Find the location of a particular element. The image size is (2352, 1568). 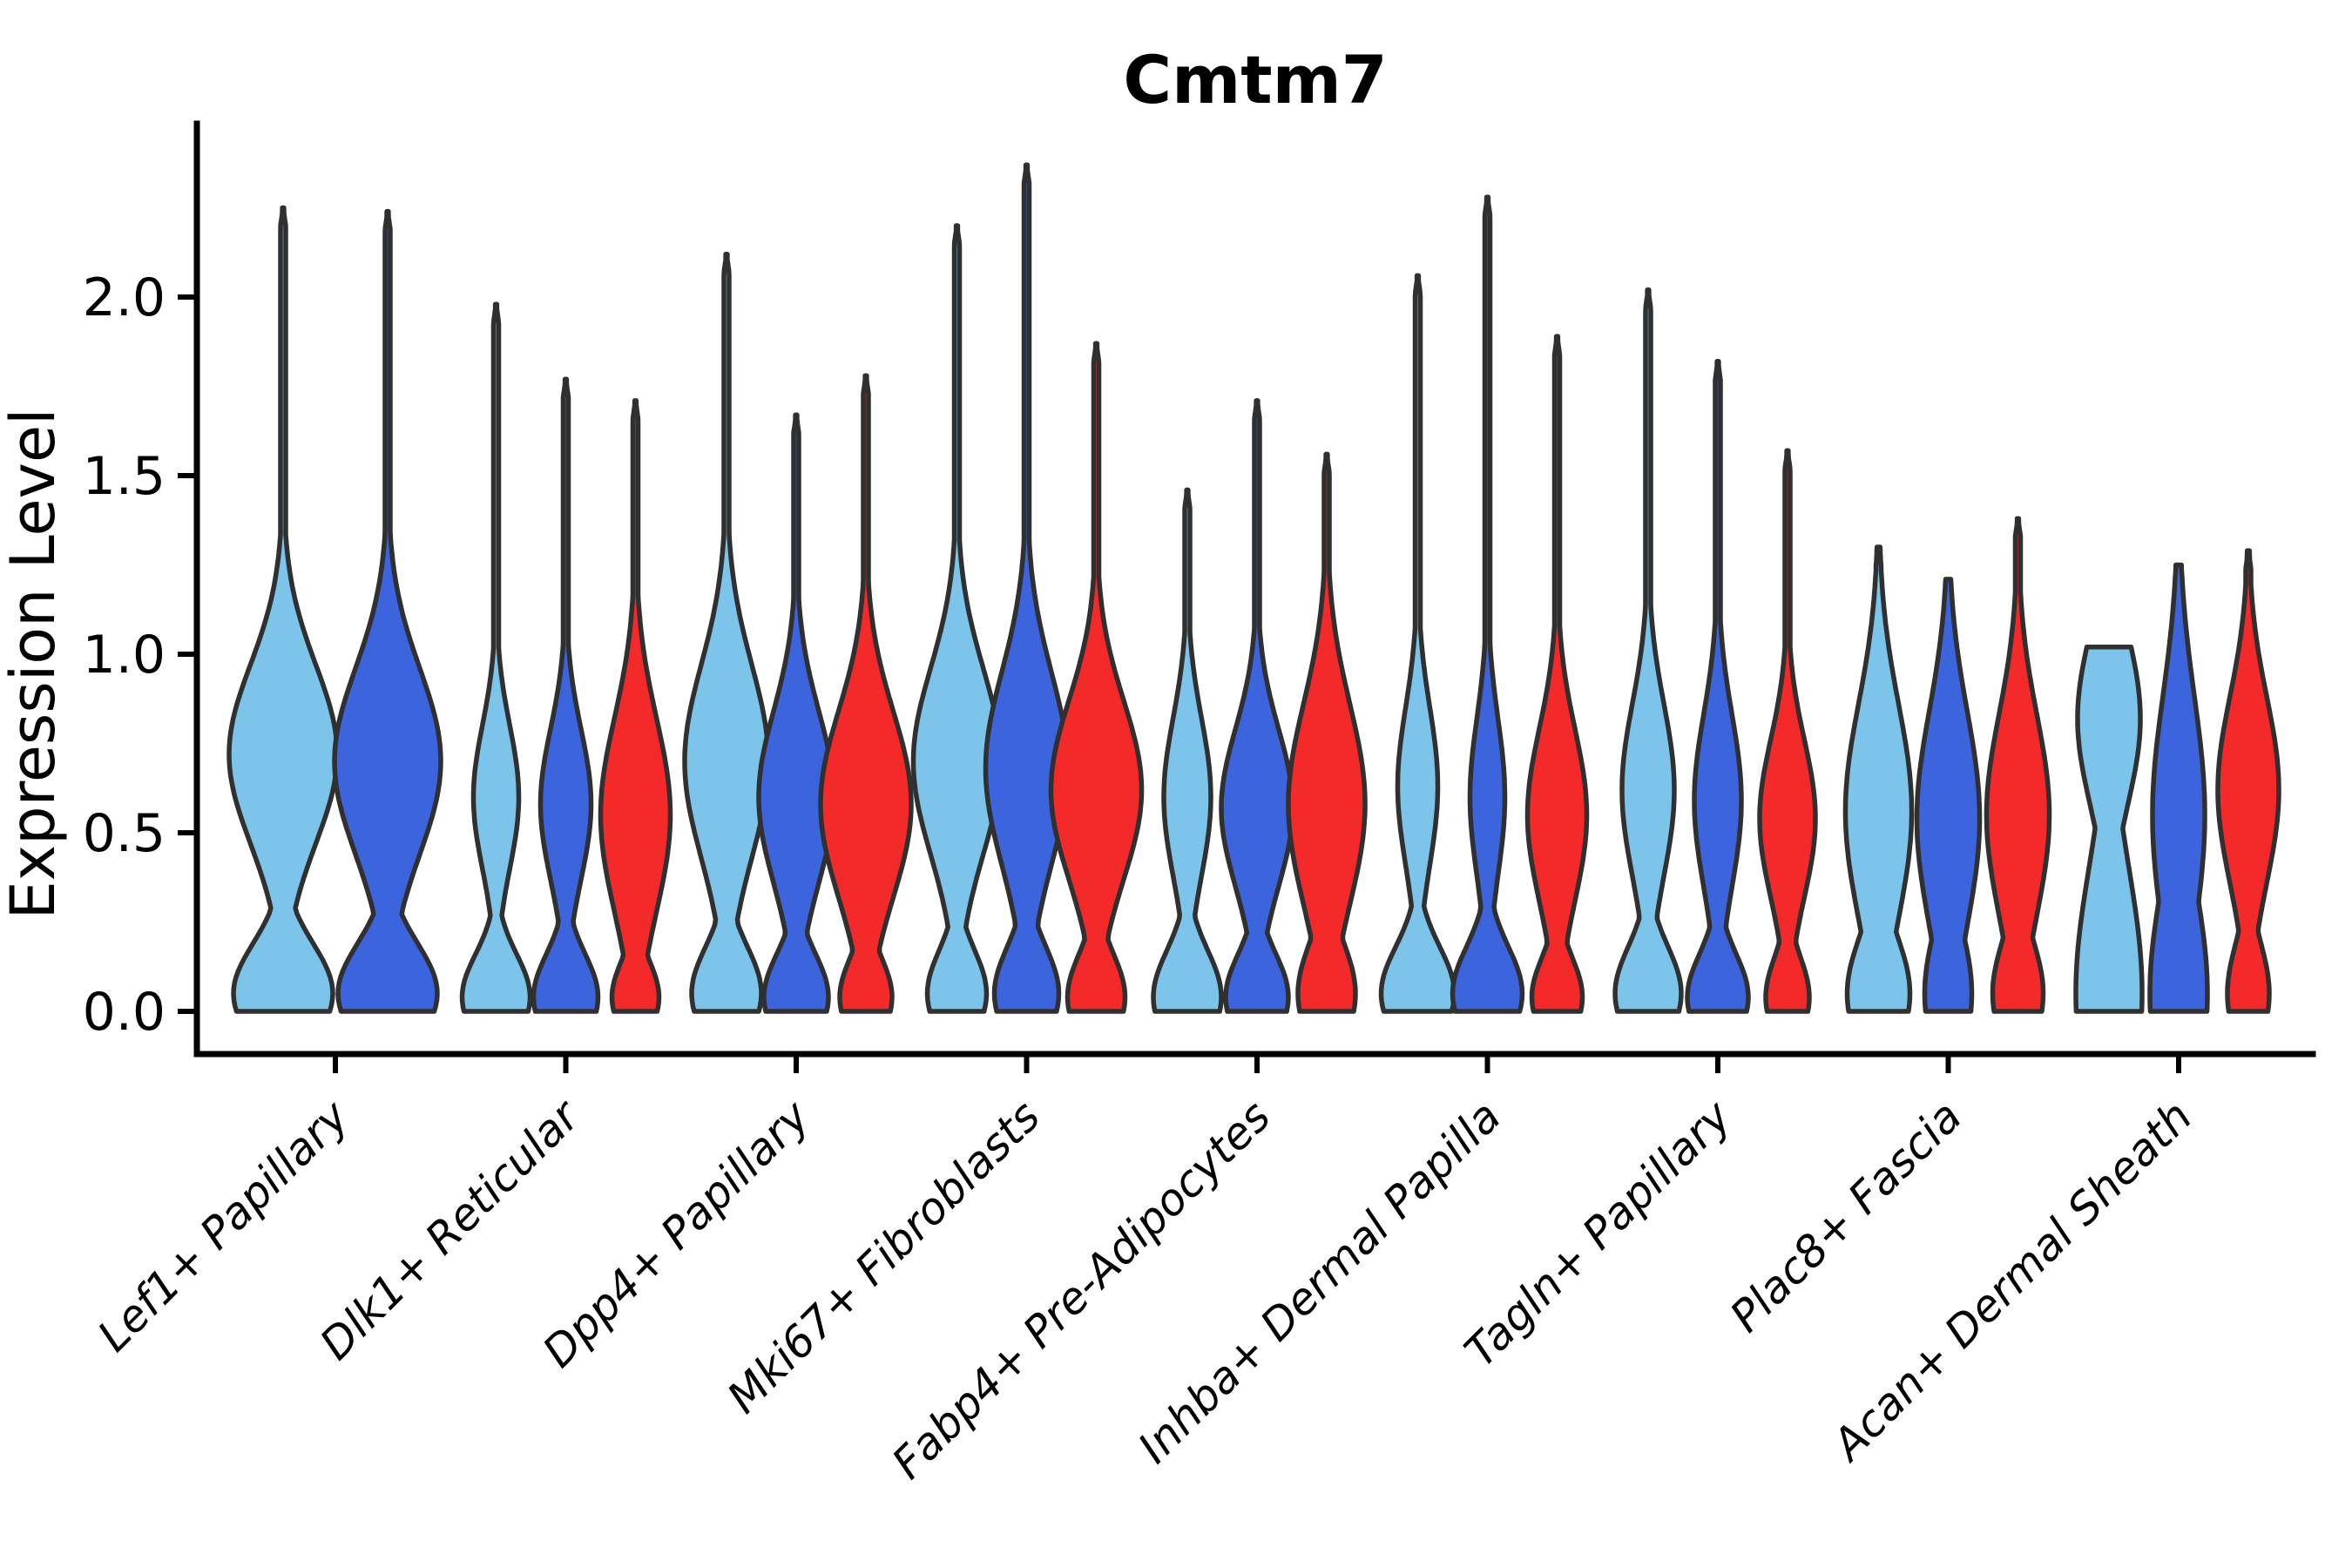

x-tick-label: Fabp4+ Pre-Adipocytes is located at coordinates (1081, 1290).